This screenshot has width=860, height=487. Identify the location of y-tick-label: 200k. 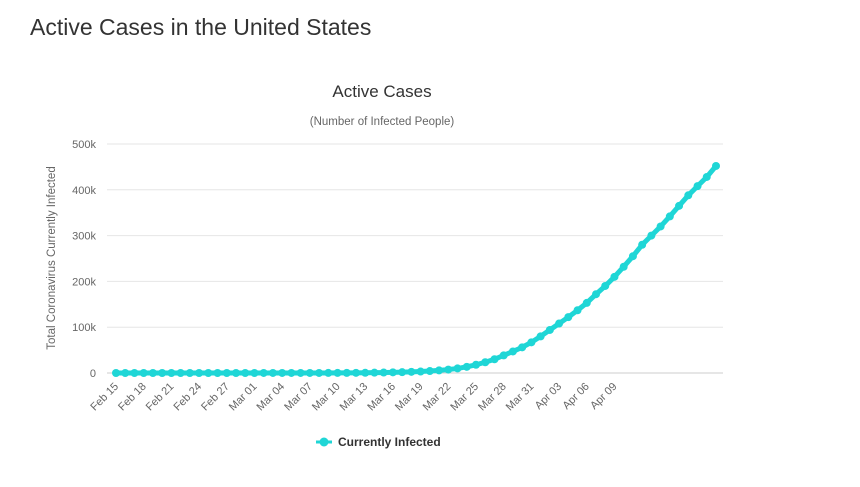
(84, 282).